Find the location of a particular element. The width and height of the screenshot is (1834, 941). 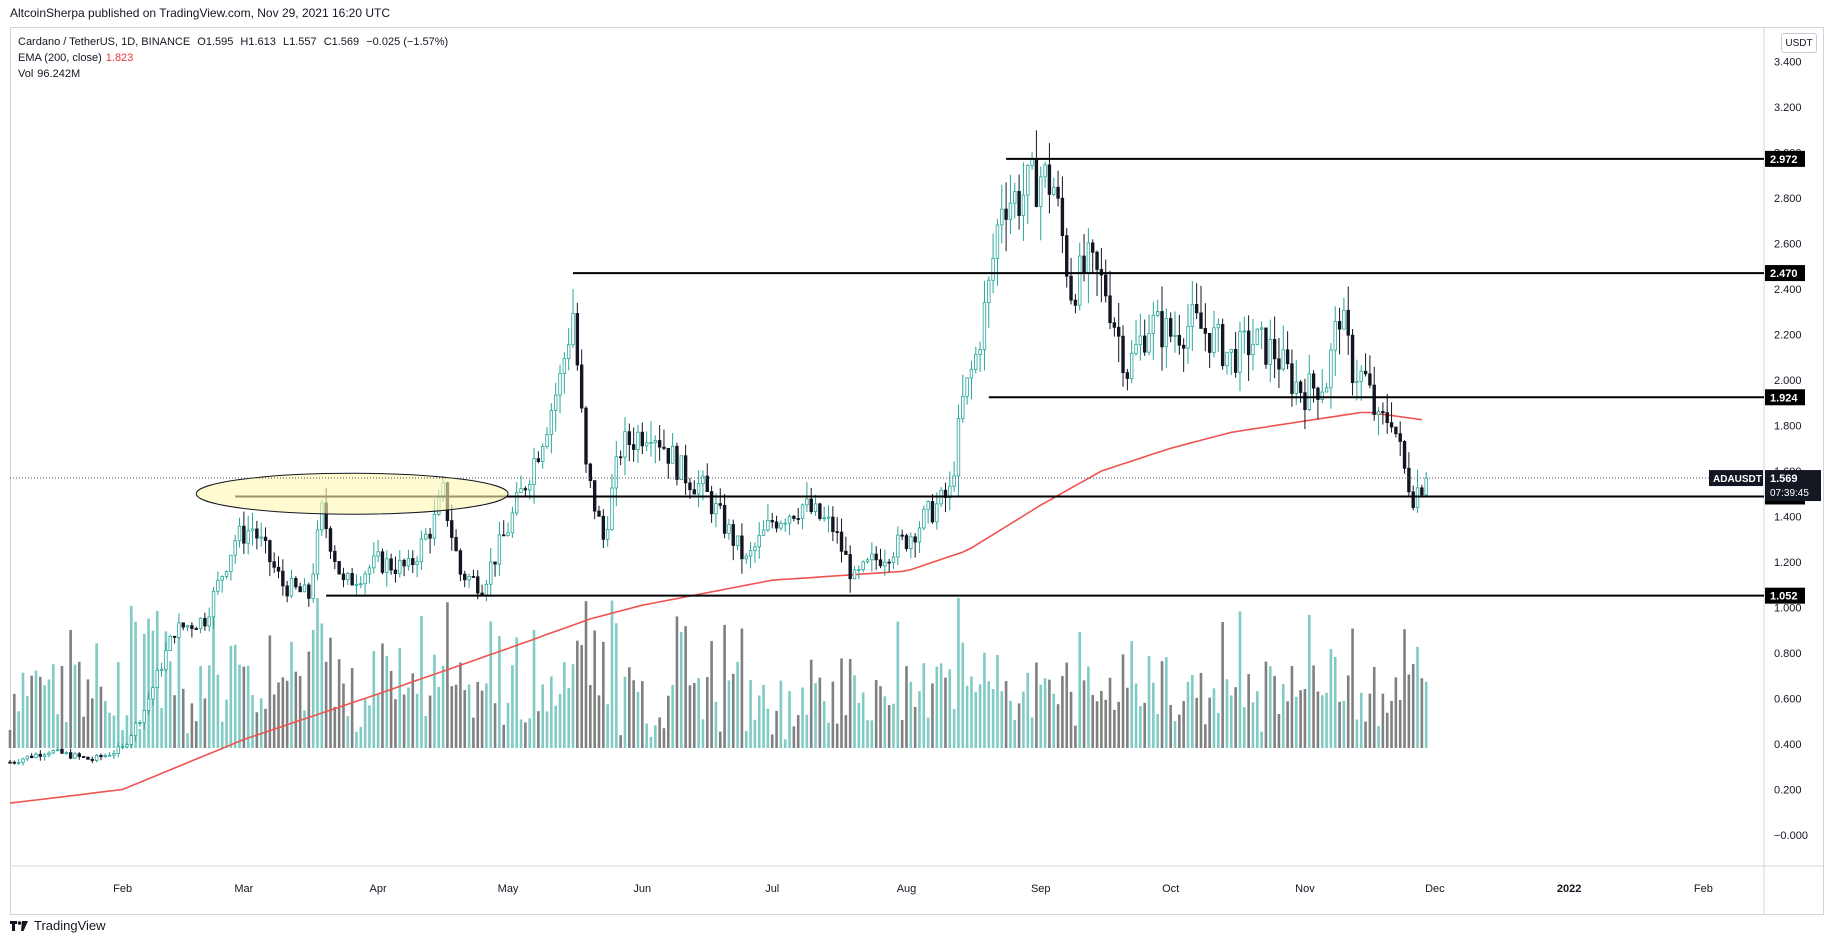

legend-open: O1.595 is located at coordinates (215, 42).